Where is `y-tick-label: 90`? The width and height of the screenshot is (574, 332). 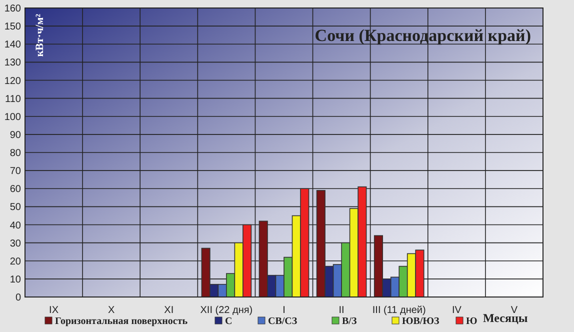 y-tick-label: 90 is located at coordinates (16, 135).